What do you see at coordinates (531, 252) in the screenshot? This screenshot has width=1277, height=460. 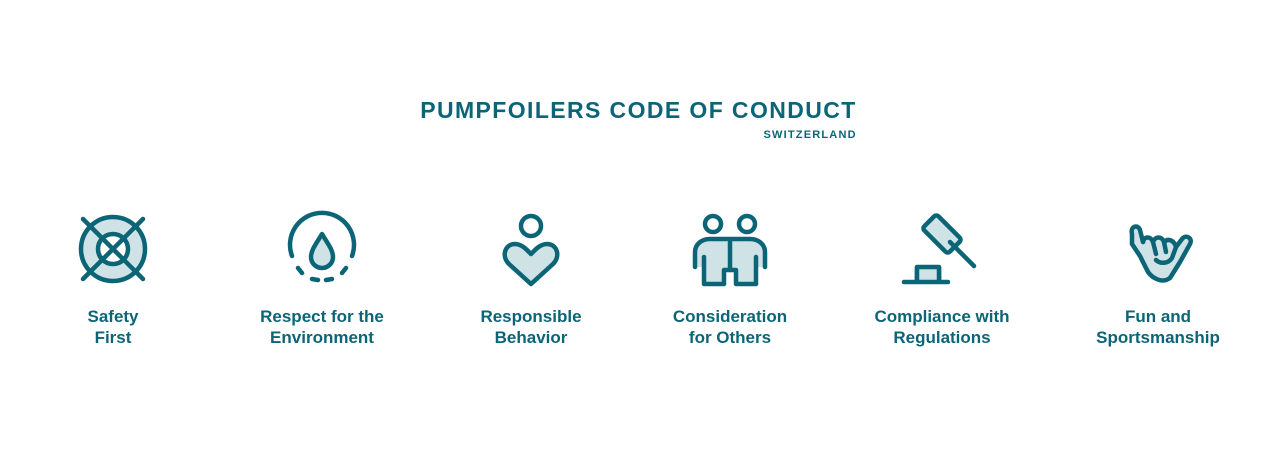 I see `person-heart-icon` at bounding box center [531, 252].